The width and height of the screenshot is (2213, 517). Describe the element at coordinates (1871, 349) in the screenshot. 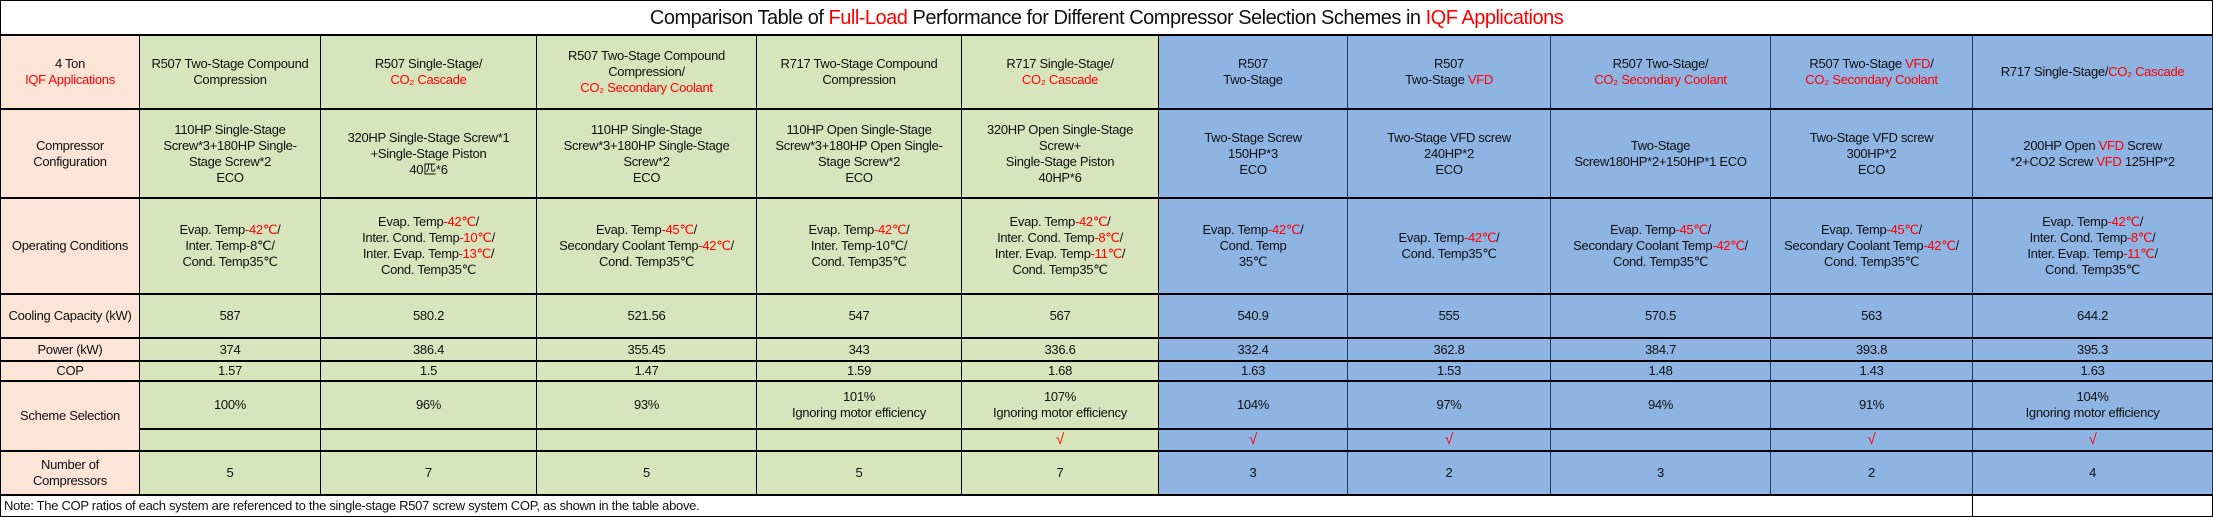

I see `power-cell: 393.8` at that location.